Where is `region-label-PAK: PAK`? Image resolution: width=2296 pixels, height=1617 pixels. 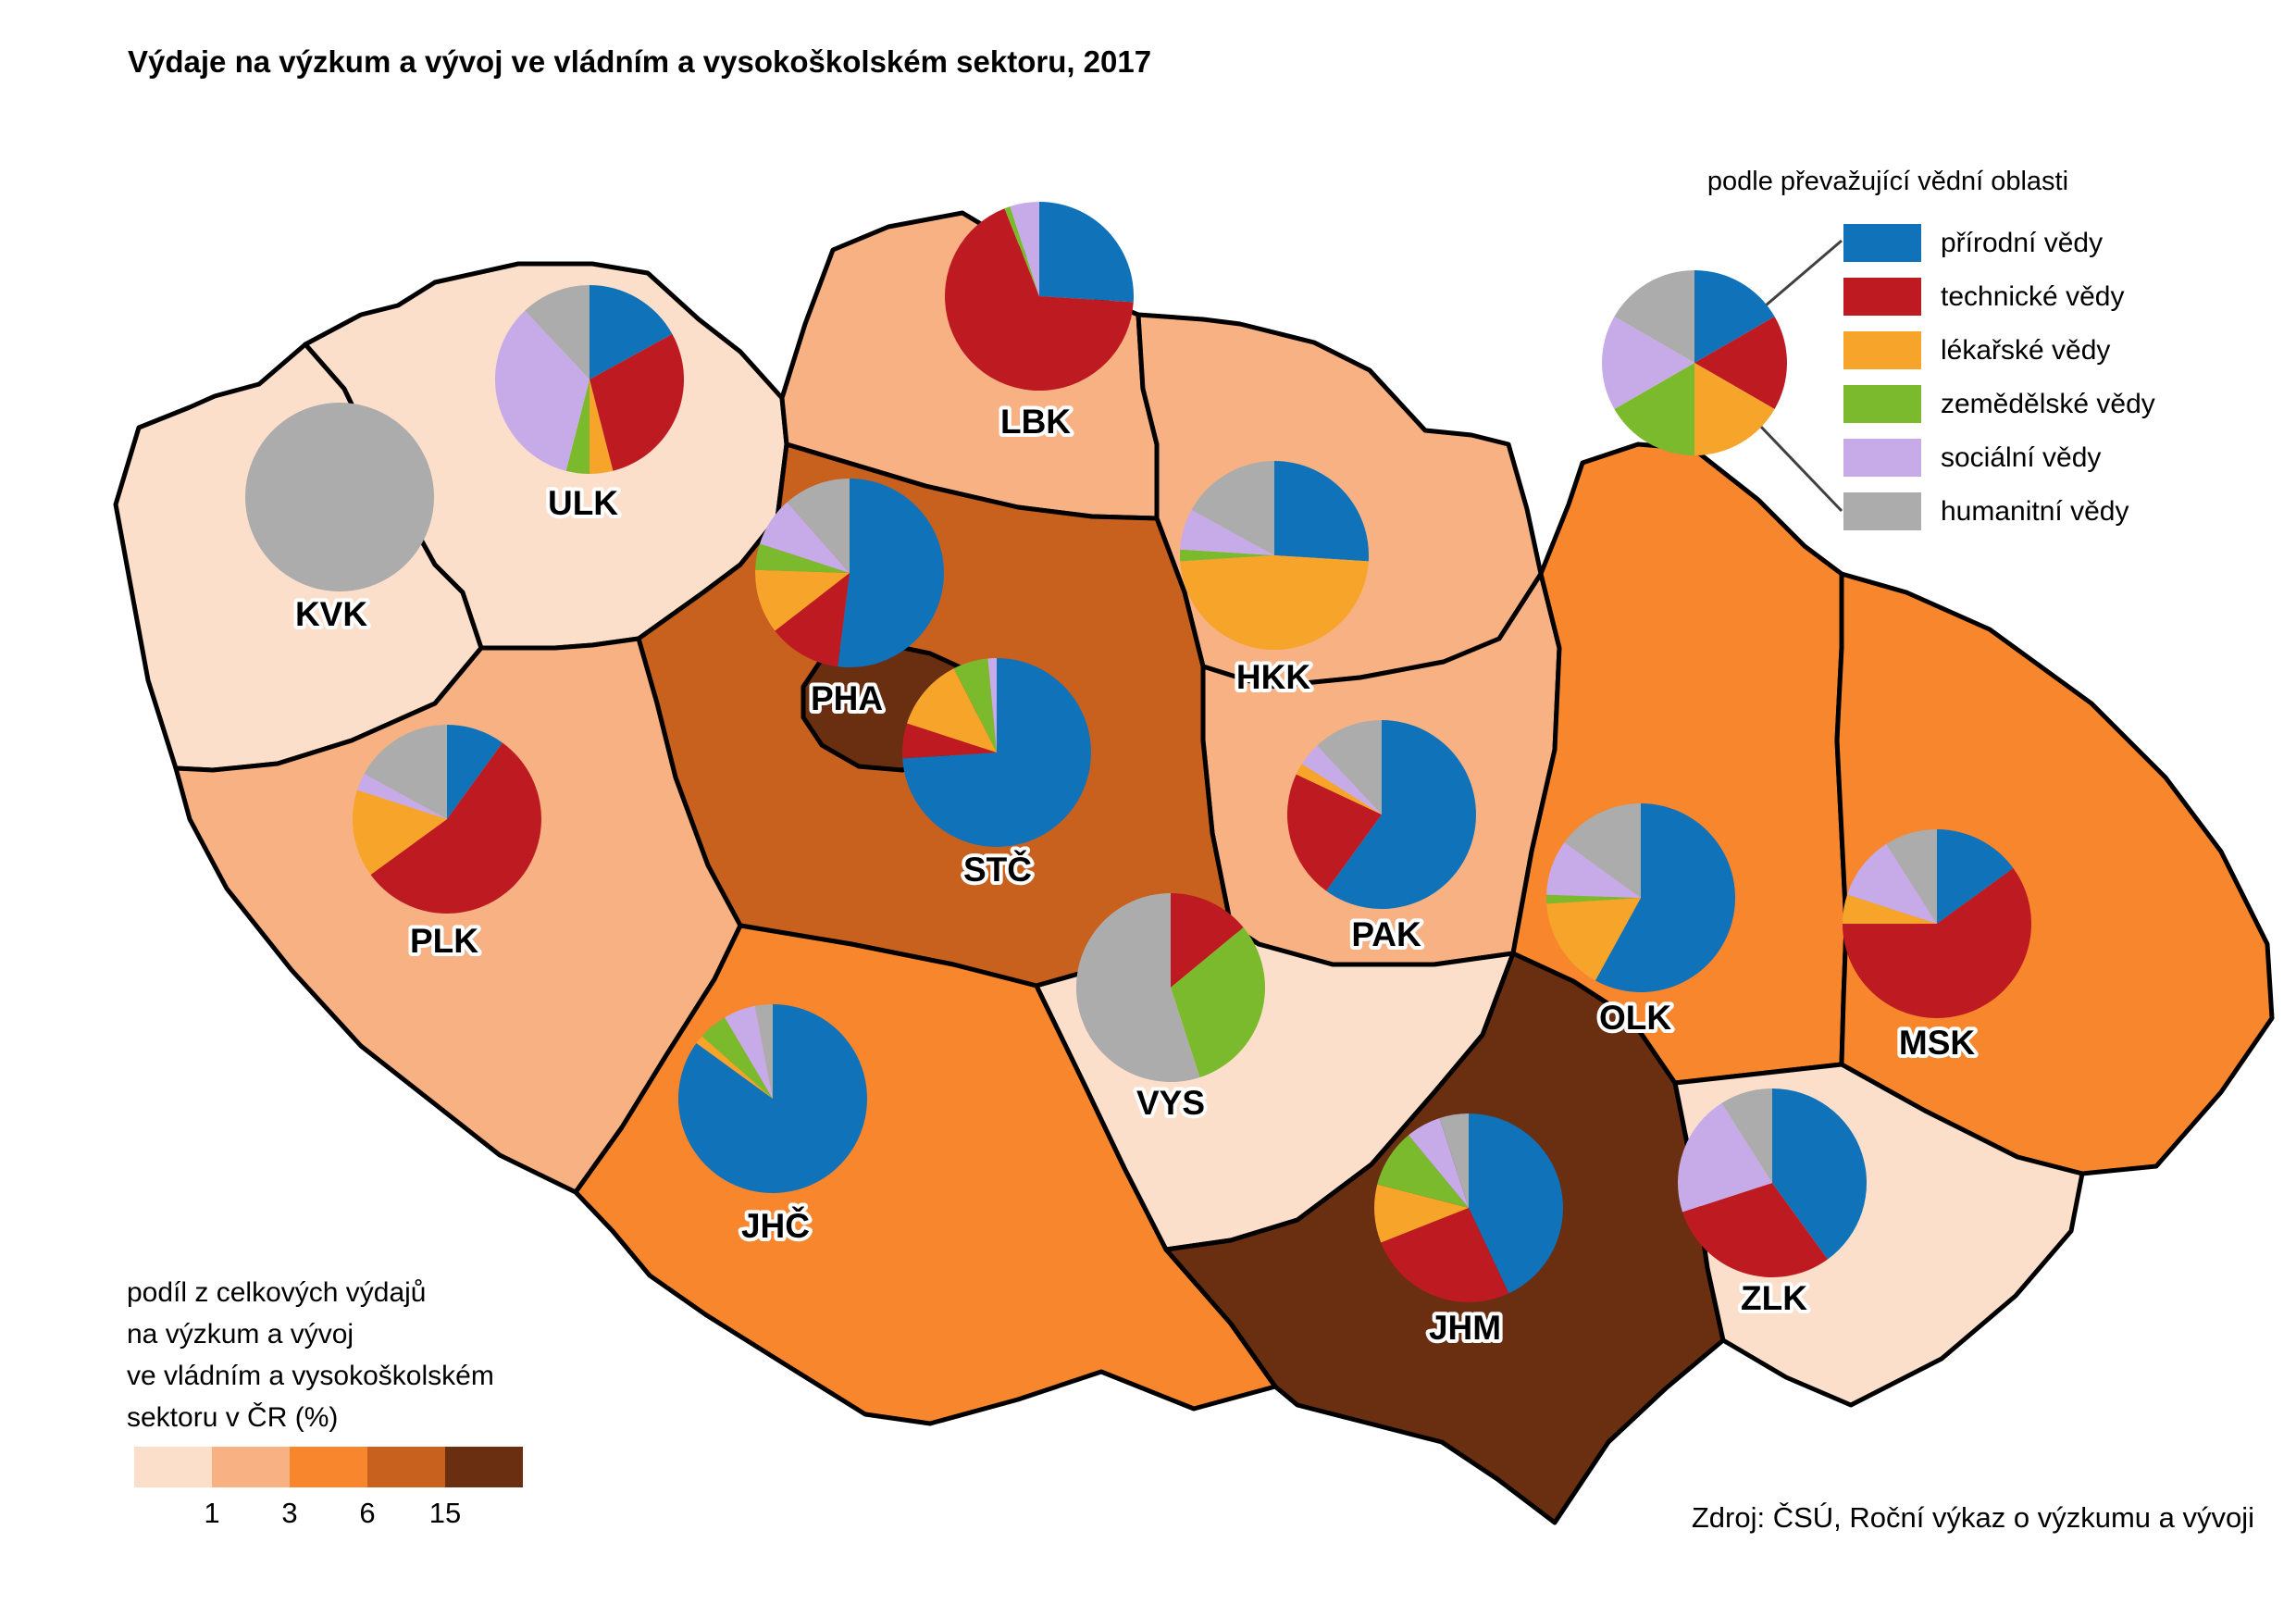
region-label-PAK: PAK is located at coordinates (1386, 934).